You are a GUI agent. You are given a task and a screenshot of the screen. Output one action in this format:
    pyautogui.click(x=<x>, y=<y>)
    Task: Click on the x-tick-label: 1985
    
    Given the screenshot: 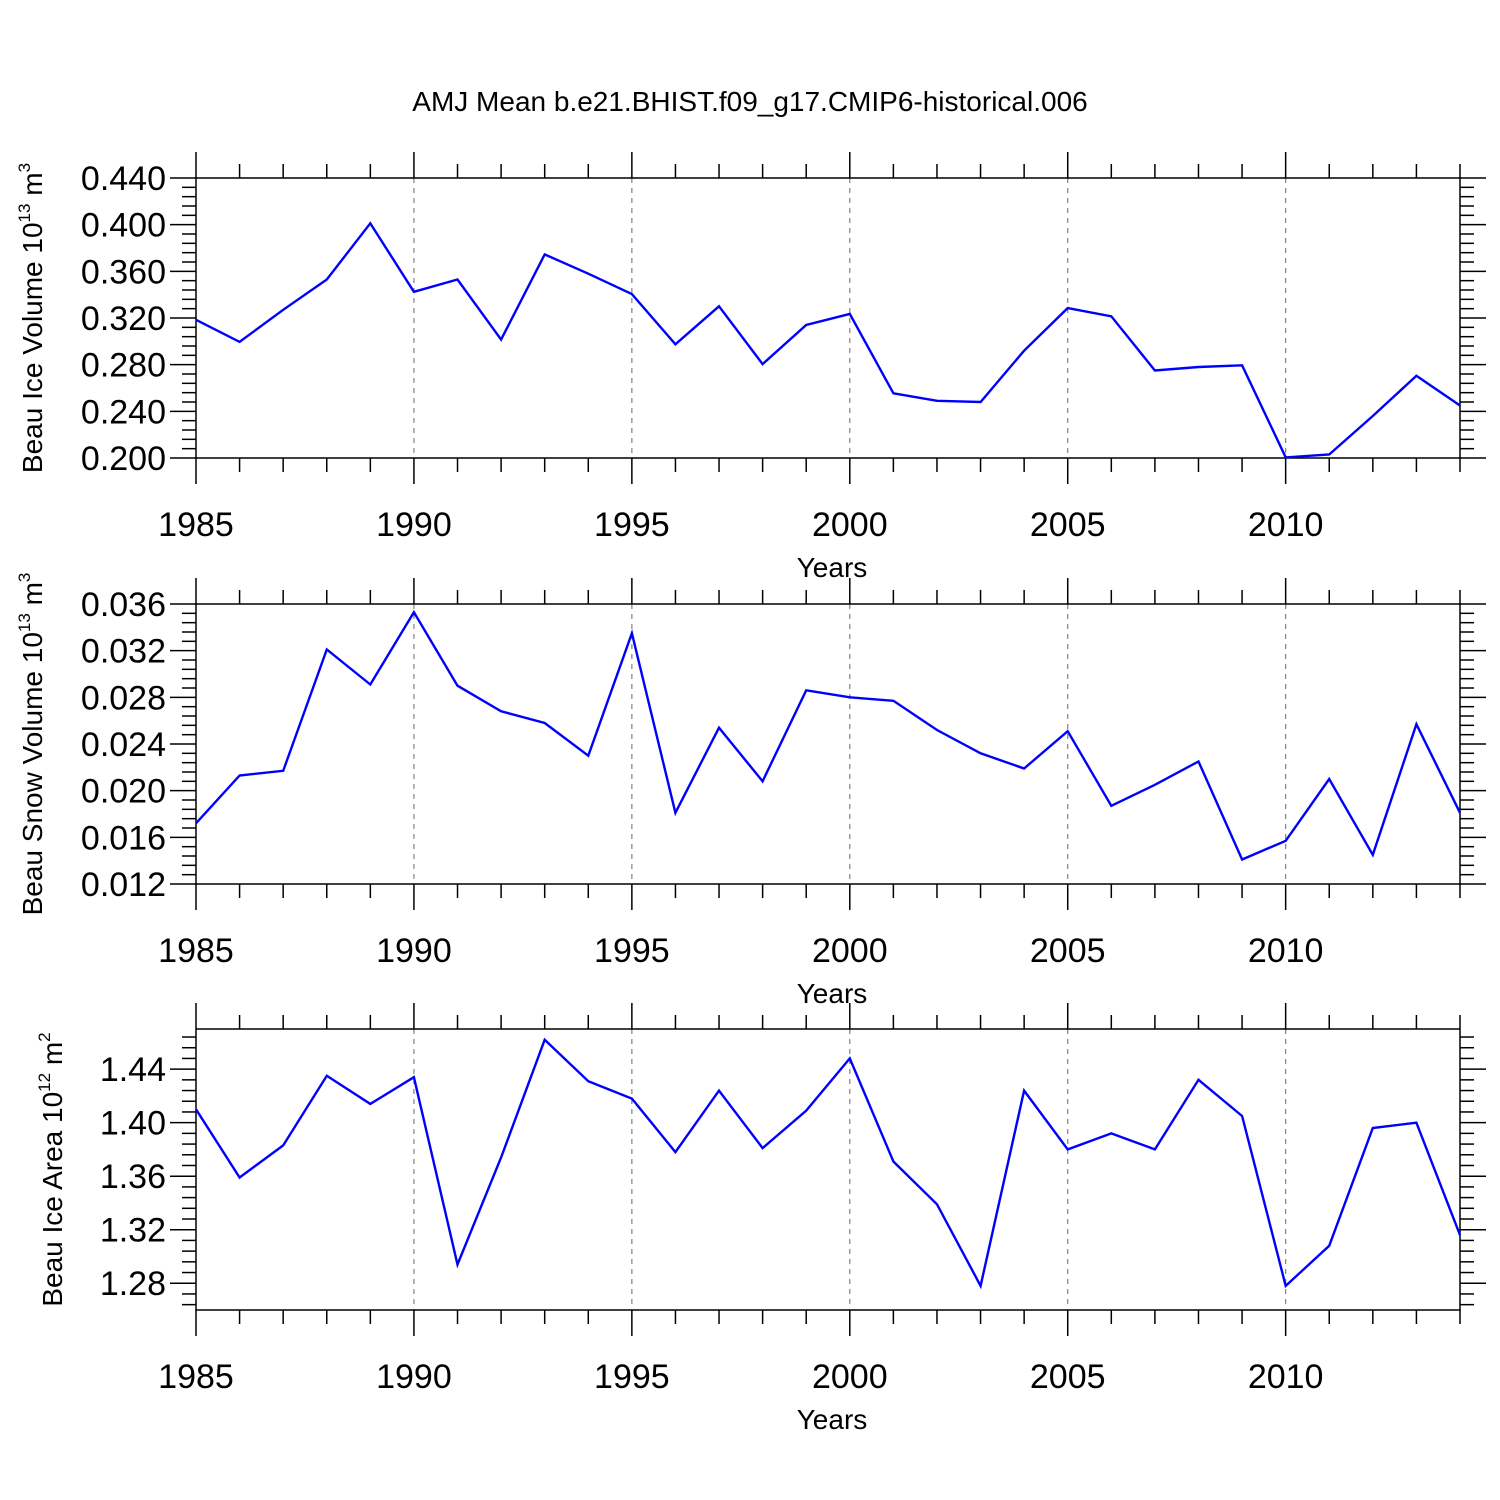 What is the action you would take?
    pyautogui.click(x=196, y=1377)
    